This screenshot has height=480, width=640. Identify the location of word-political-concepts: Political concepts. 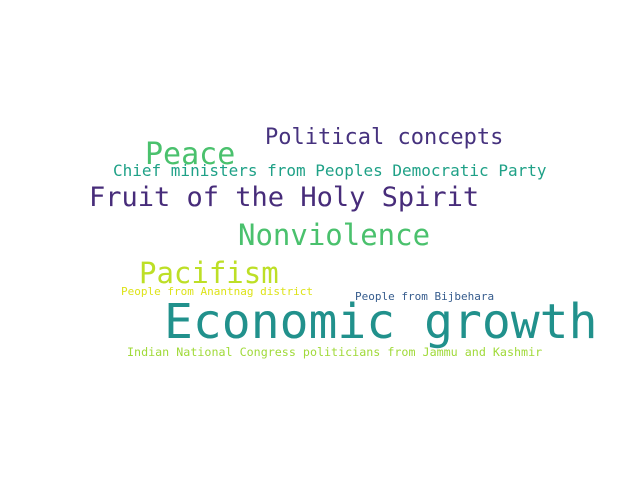
(384, 137).